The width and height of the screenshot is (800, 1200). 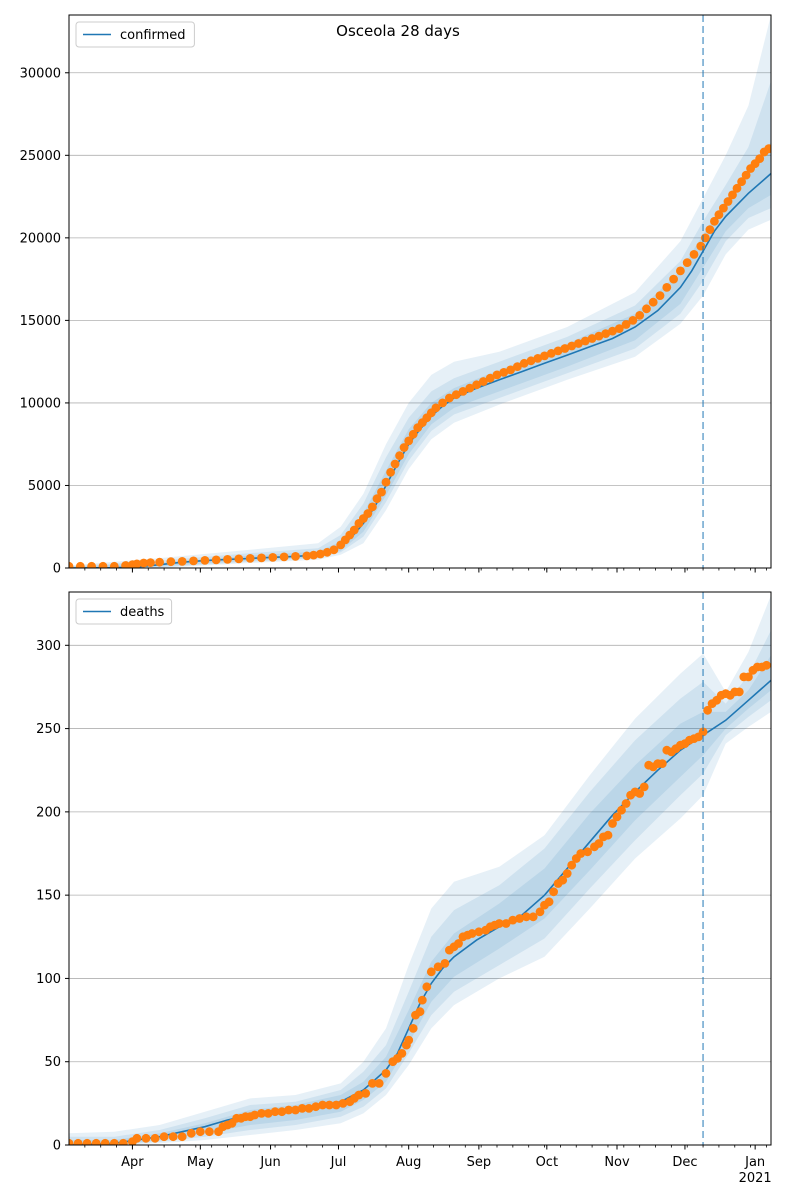 What do you see at coordinates (754, 1162) in the screenshot?
I see `x-tick-label: Jan` at bounding box center [754, 1162].